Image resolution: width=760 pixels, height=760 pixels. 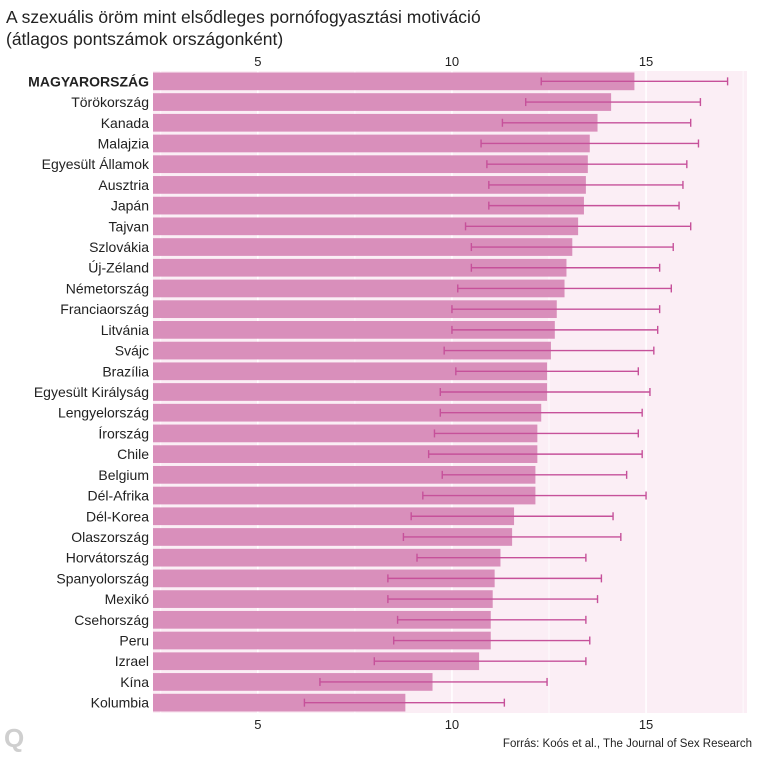 What do you see at coordinates (133, 454) in the screenshot?
I see `category-label: Chile` at bounding box center [133, 454].